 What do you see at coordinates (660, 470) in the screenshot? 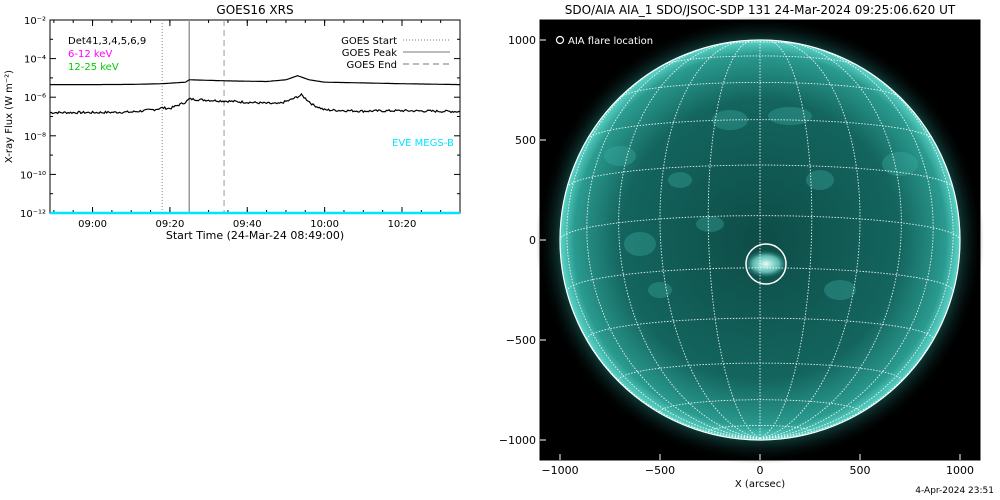
I see `x-tick-label: −500` at bounding box center [660, 470].